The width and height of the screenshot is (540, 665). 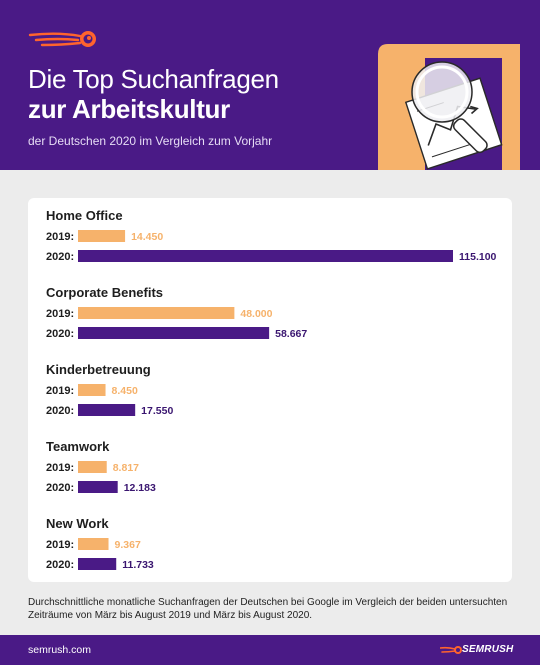 What do you see at coordinates (478, 257) in the screenshot?
I see `value-label-2020: 115.100` at bounding box center [478, 257].